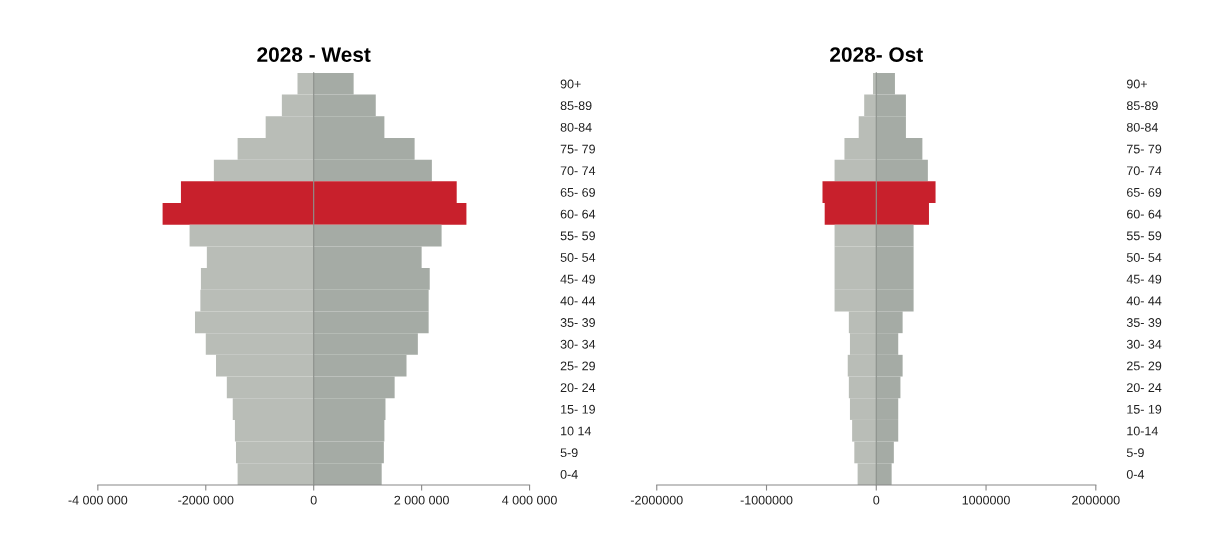  I want to click on y-tick-label: 10 14, so click(576, 431).